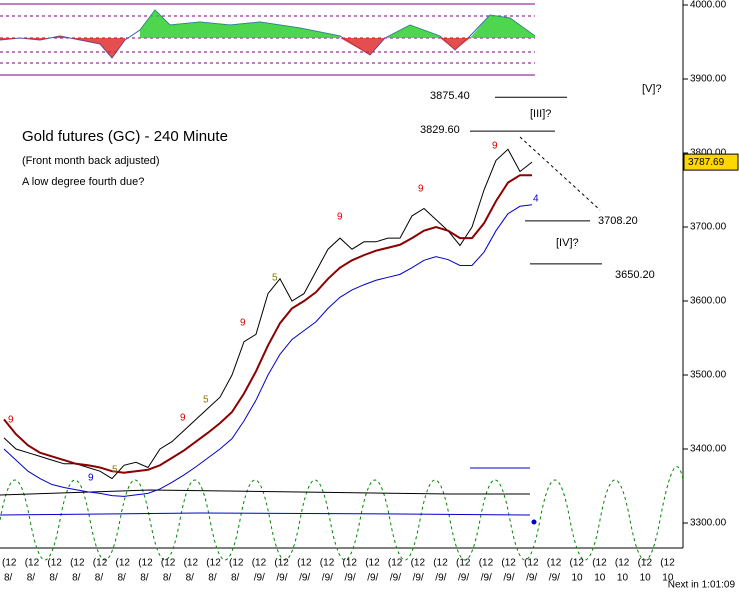 The image size is (739, 593). What do you see at coordinates (536, 199) in the screenshot?
I see `count-label: 4` at bounding box center [536, 199].